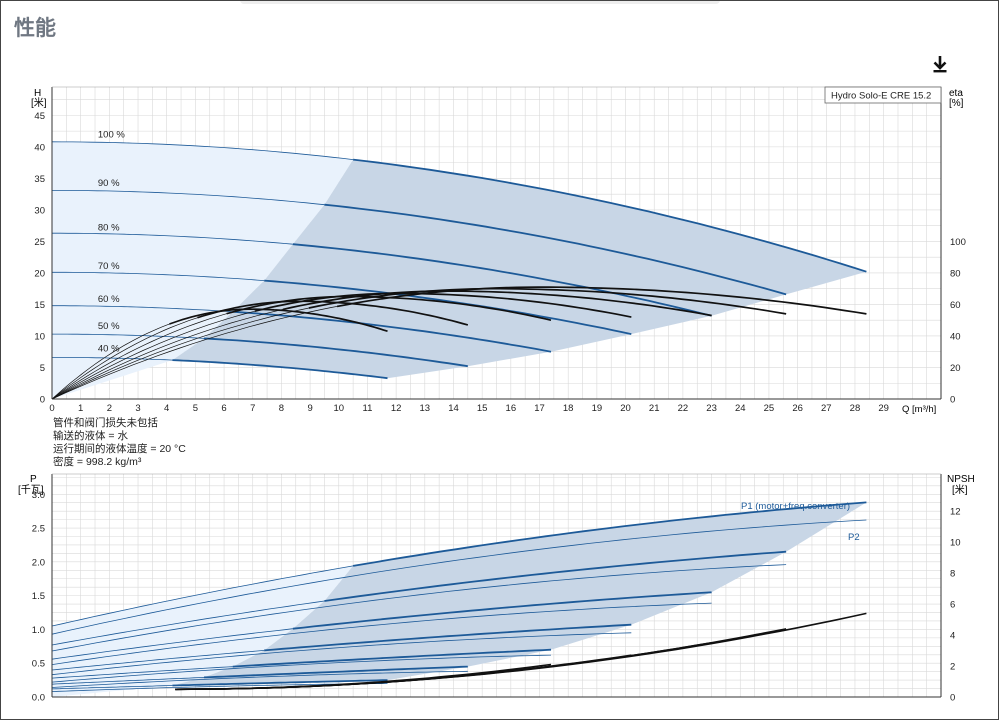 The width and height of the screenshot is (999, 720). Describe the element at coordinates (368, 408) in the screenshot. I see `flow-tick-label: 11` at that location.